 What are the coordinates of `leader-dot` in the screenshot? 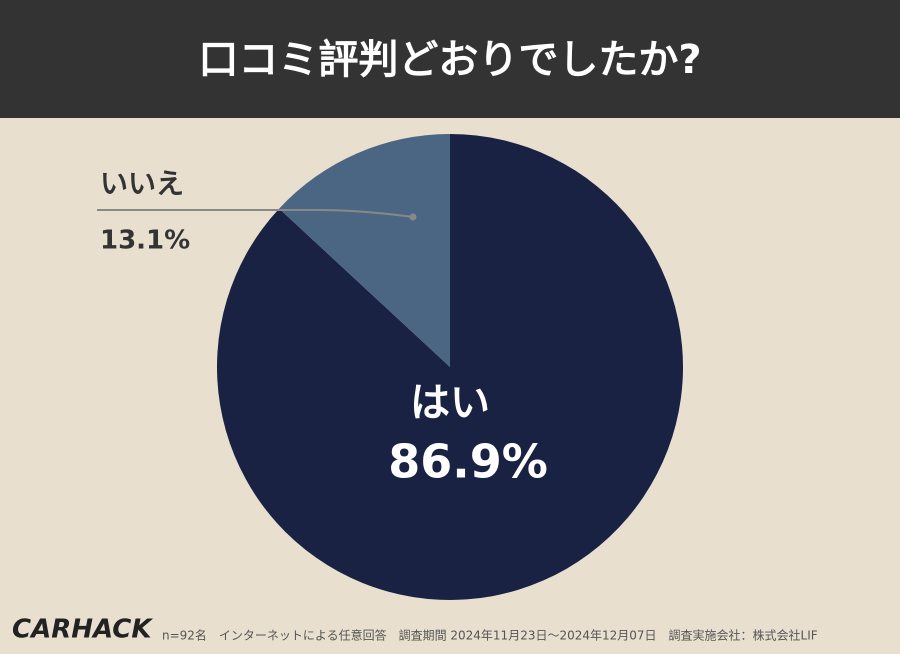 It's located at (413, 217).